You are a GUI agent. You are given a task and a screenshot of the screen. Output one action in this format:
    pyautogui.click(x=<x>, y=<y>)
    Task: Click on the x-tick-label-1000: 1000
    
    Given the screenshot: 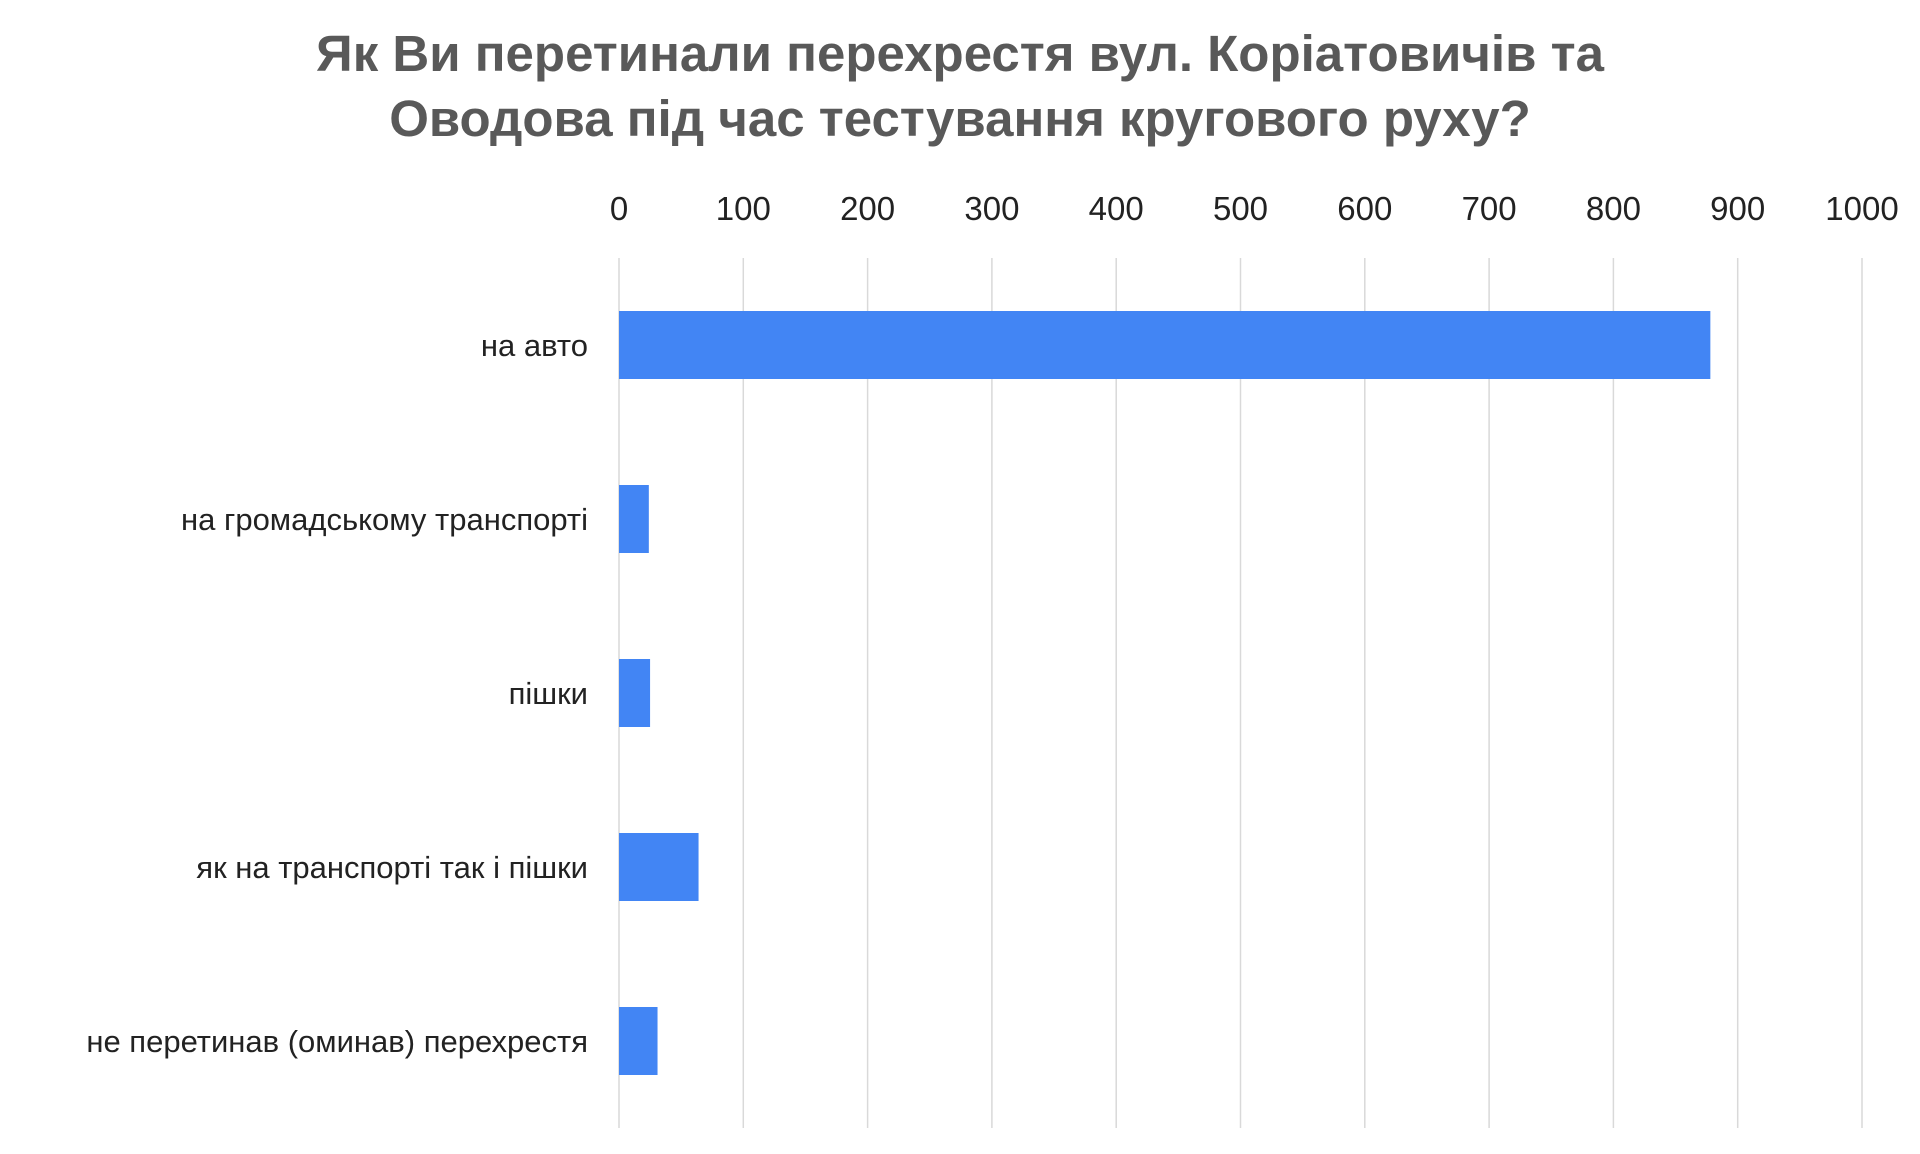 What is the action you would take?
    pyautogui.click(x=1861, y=208)
    